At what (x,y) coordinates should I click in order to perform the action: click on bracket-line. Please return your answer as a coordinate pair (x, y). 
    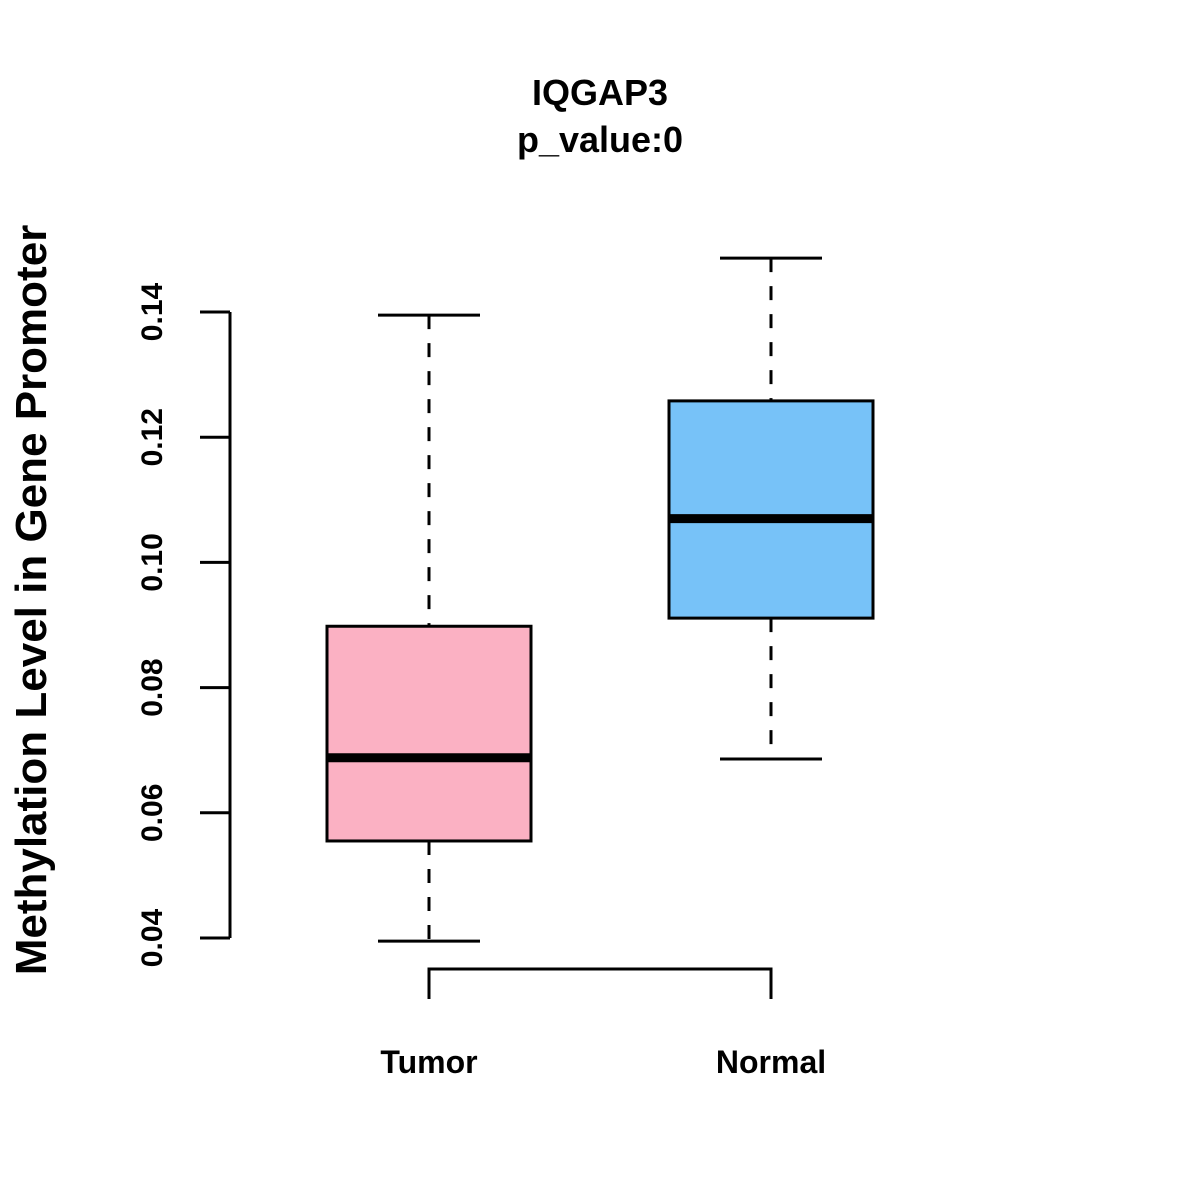
    Looking at the image, I should click on (600, 983).